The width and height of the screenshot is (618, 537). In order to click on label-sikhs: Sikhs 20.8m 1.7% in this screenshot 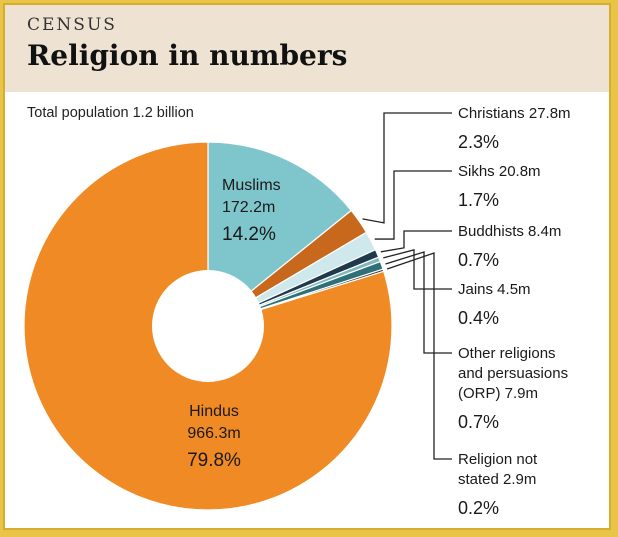, I will do `click(499, 186)`.